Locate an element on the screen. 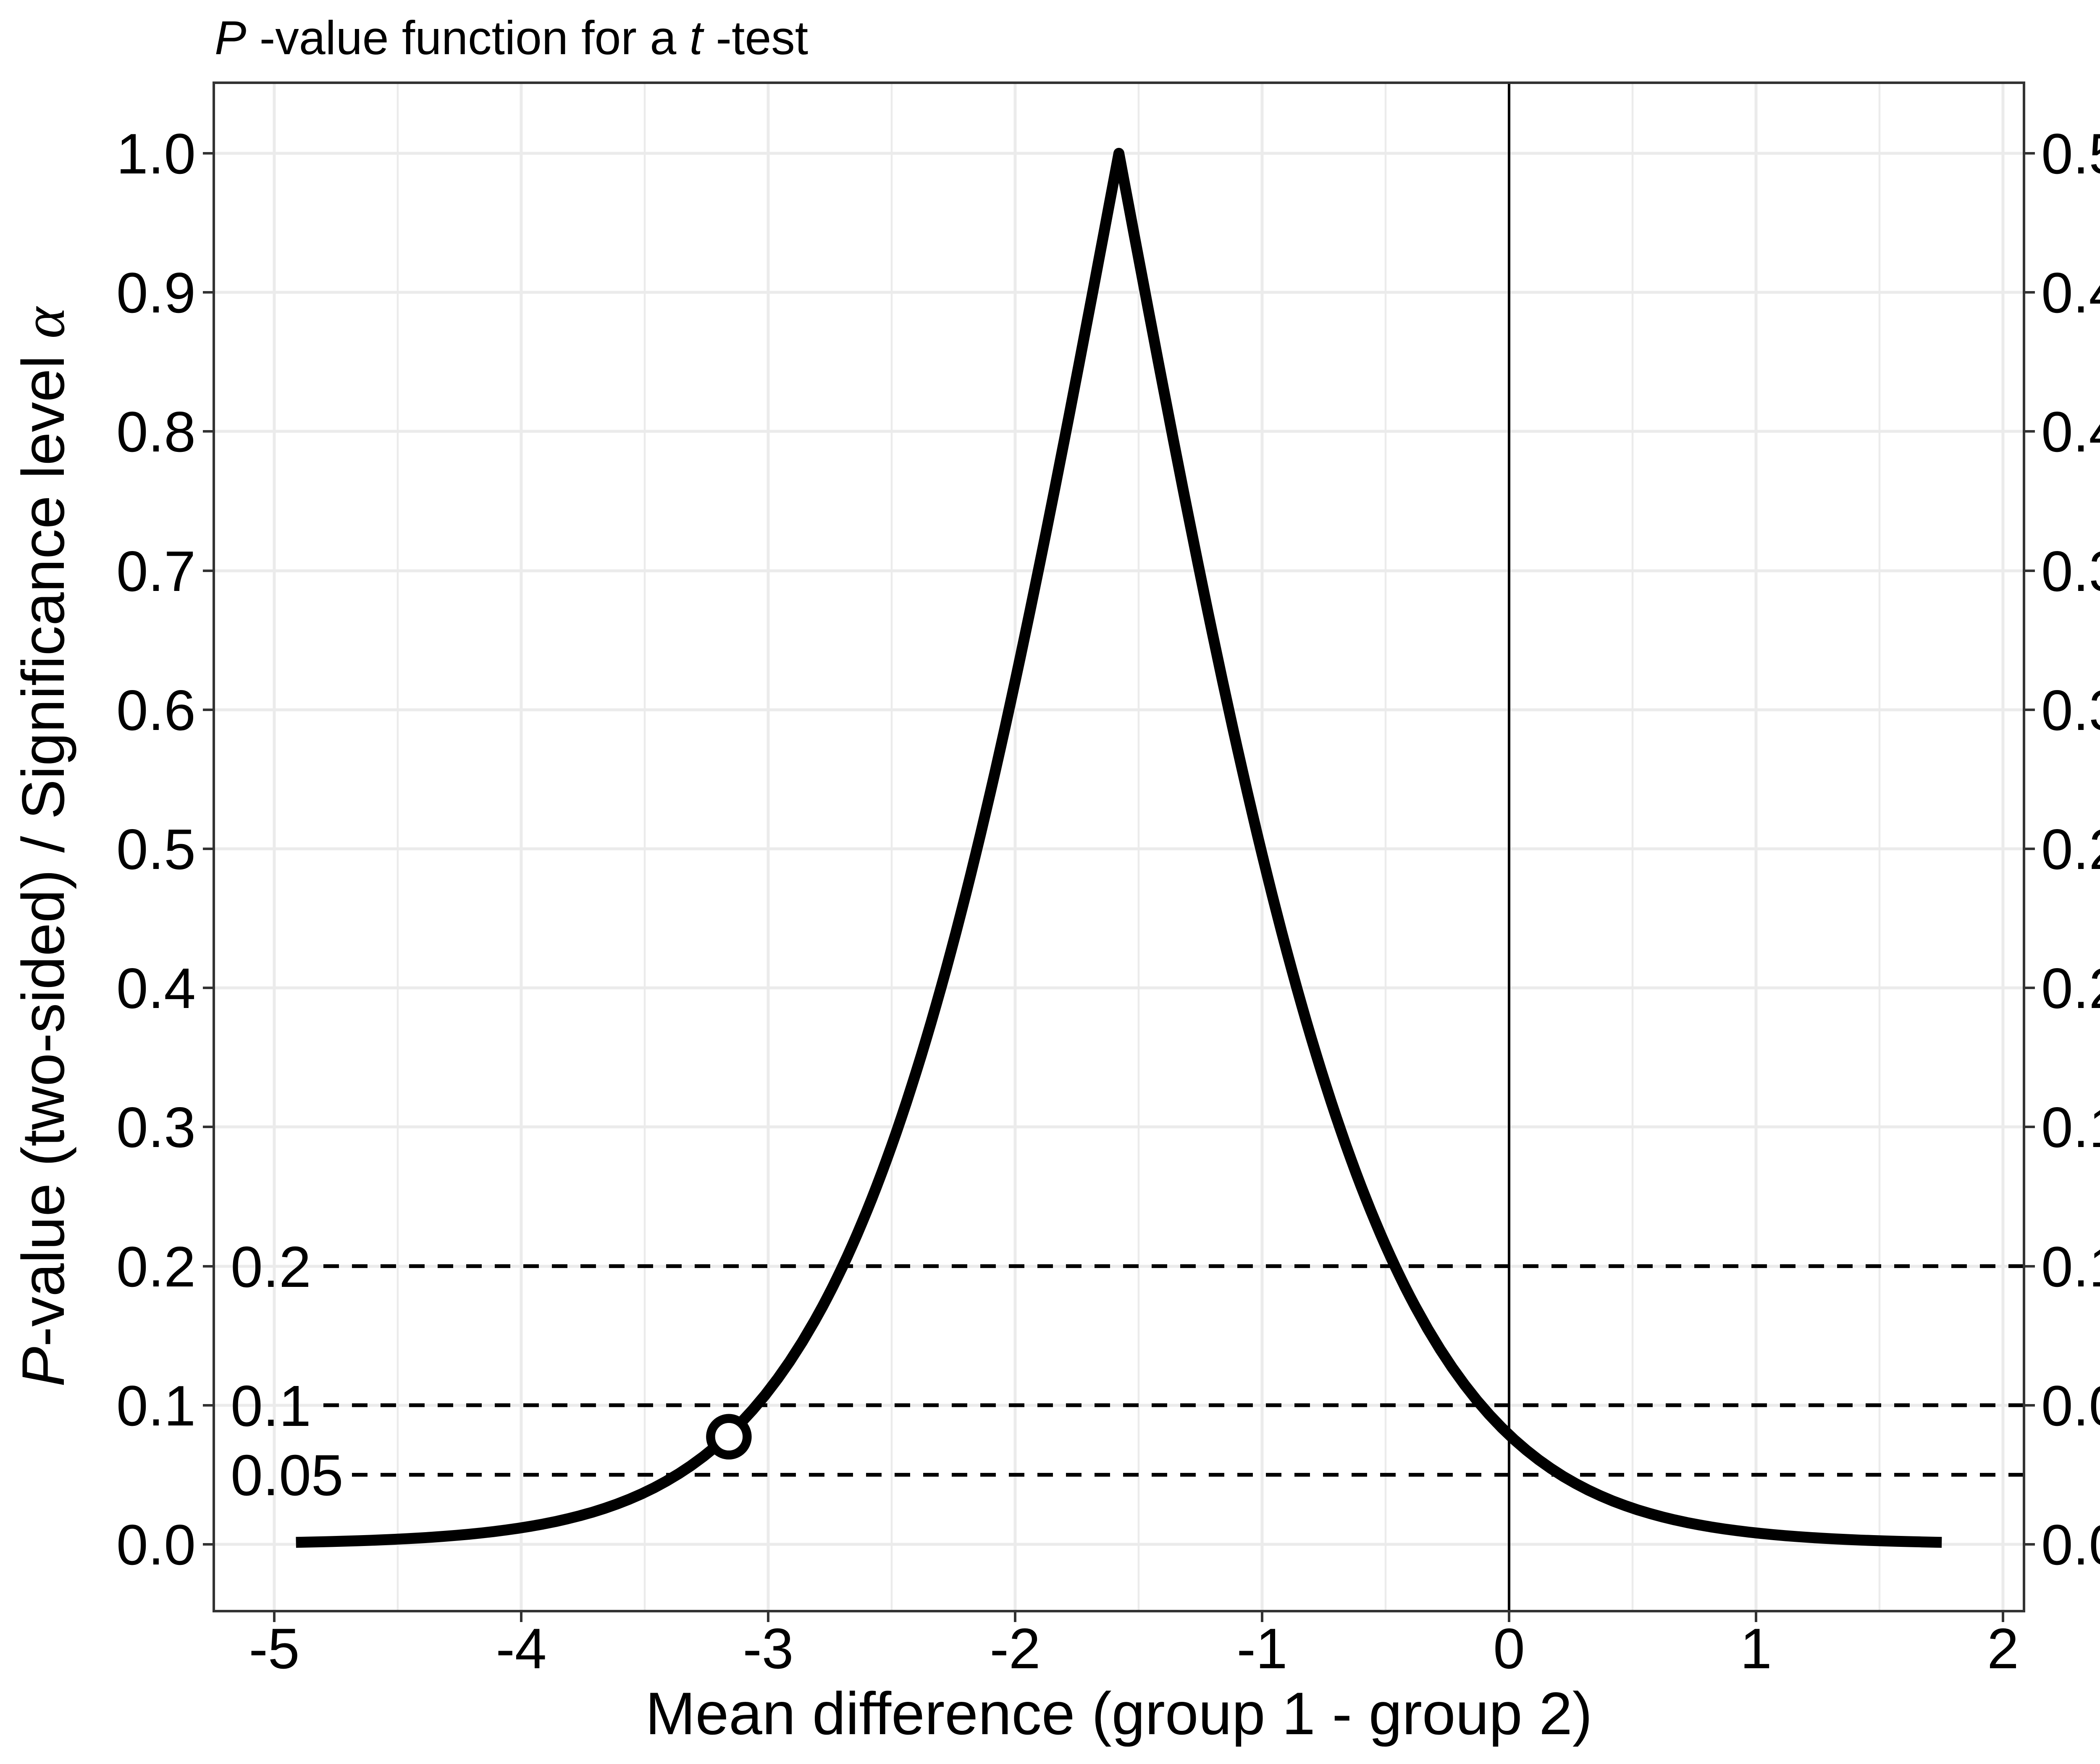 The height and width of the screenshot is (1764, 2100). svg-text: -1 is located at coordinates (1262, 1648).